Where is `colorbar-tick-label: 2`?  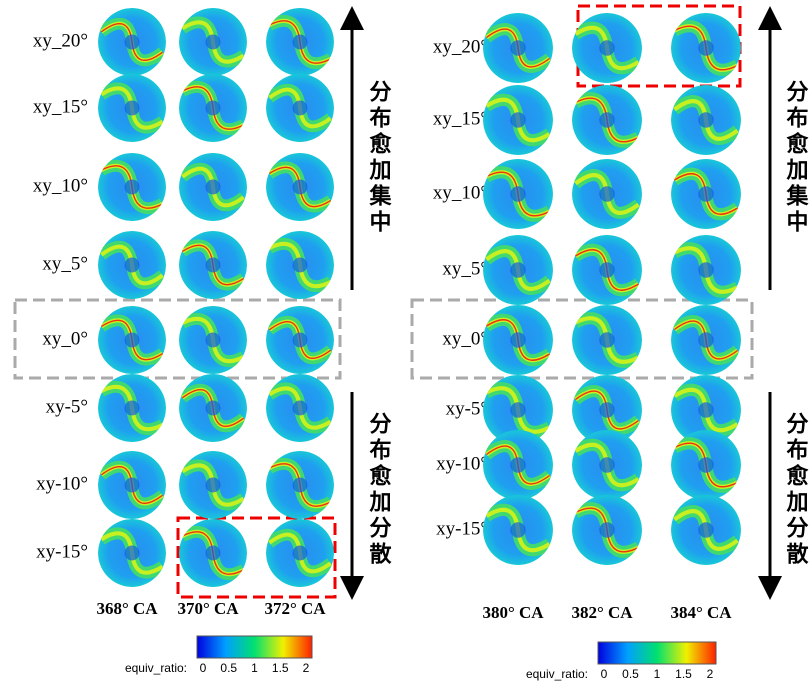 colorbar-tick-label: 2 is located at coordinates (710, 674).